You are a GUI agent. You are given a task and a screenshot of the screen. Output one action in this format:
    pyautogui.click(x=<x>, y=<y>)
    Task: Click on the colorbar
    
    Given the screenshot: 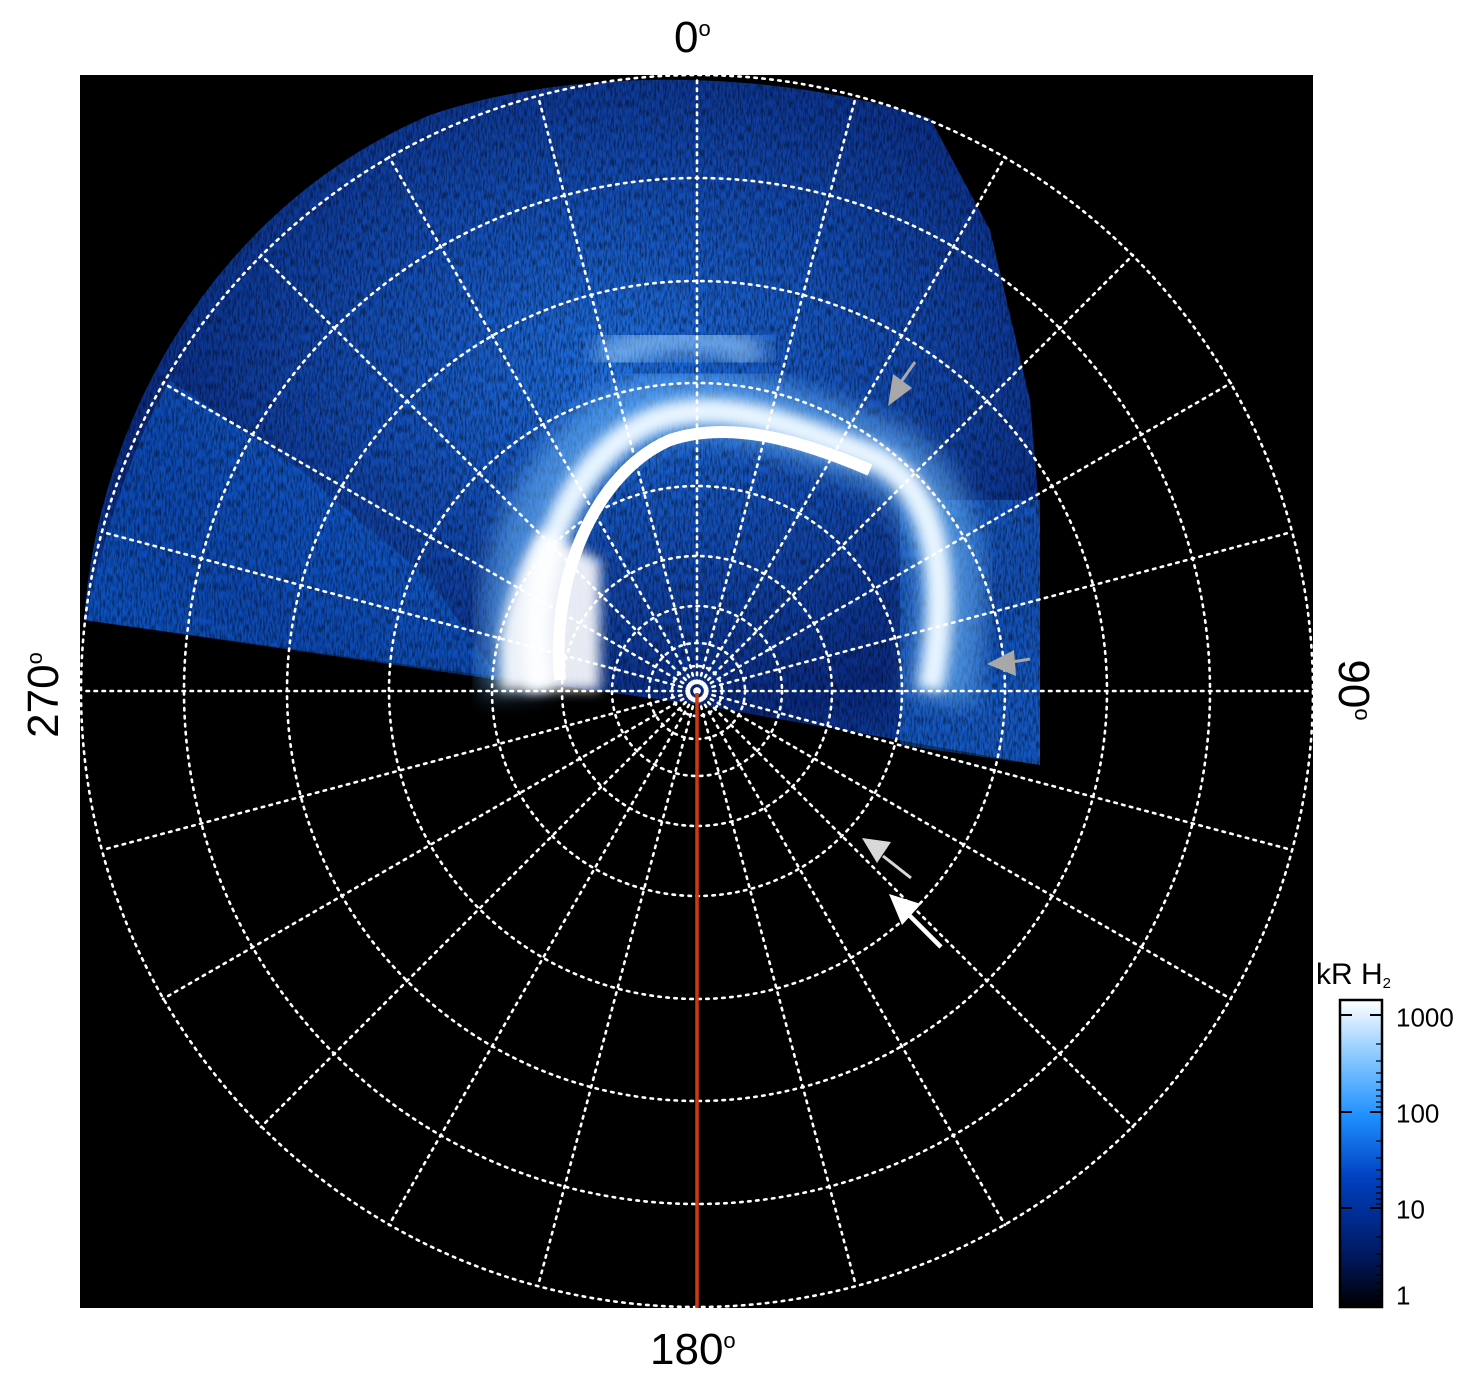 What is the action you would take?
    pyautogui.click(x=1361, y=1153)
    